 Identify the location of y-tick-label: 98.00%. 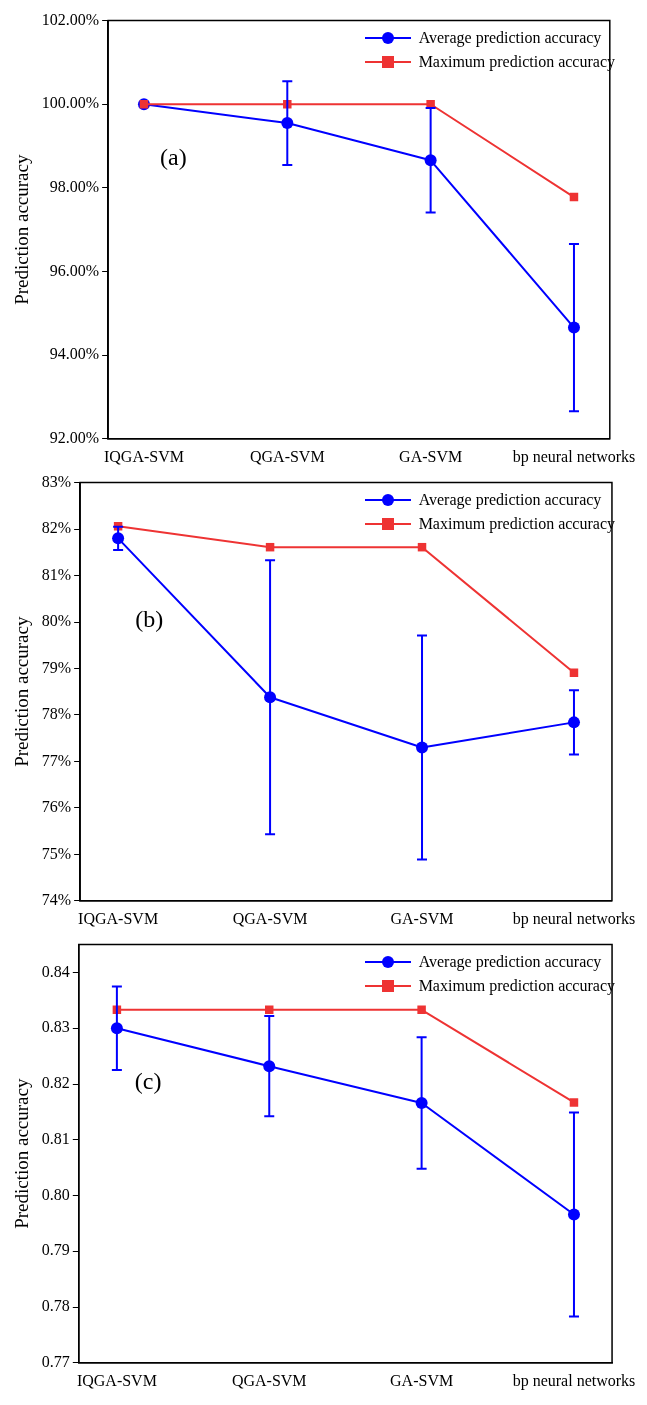
(74, 187).